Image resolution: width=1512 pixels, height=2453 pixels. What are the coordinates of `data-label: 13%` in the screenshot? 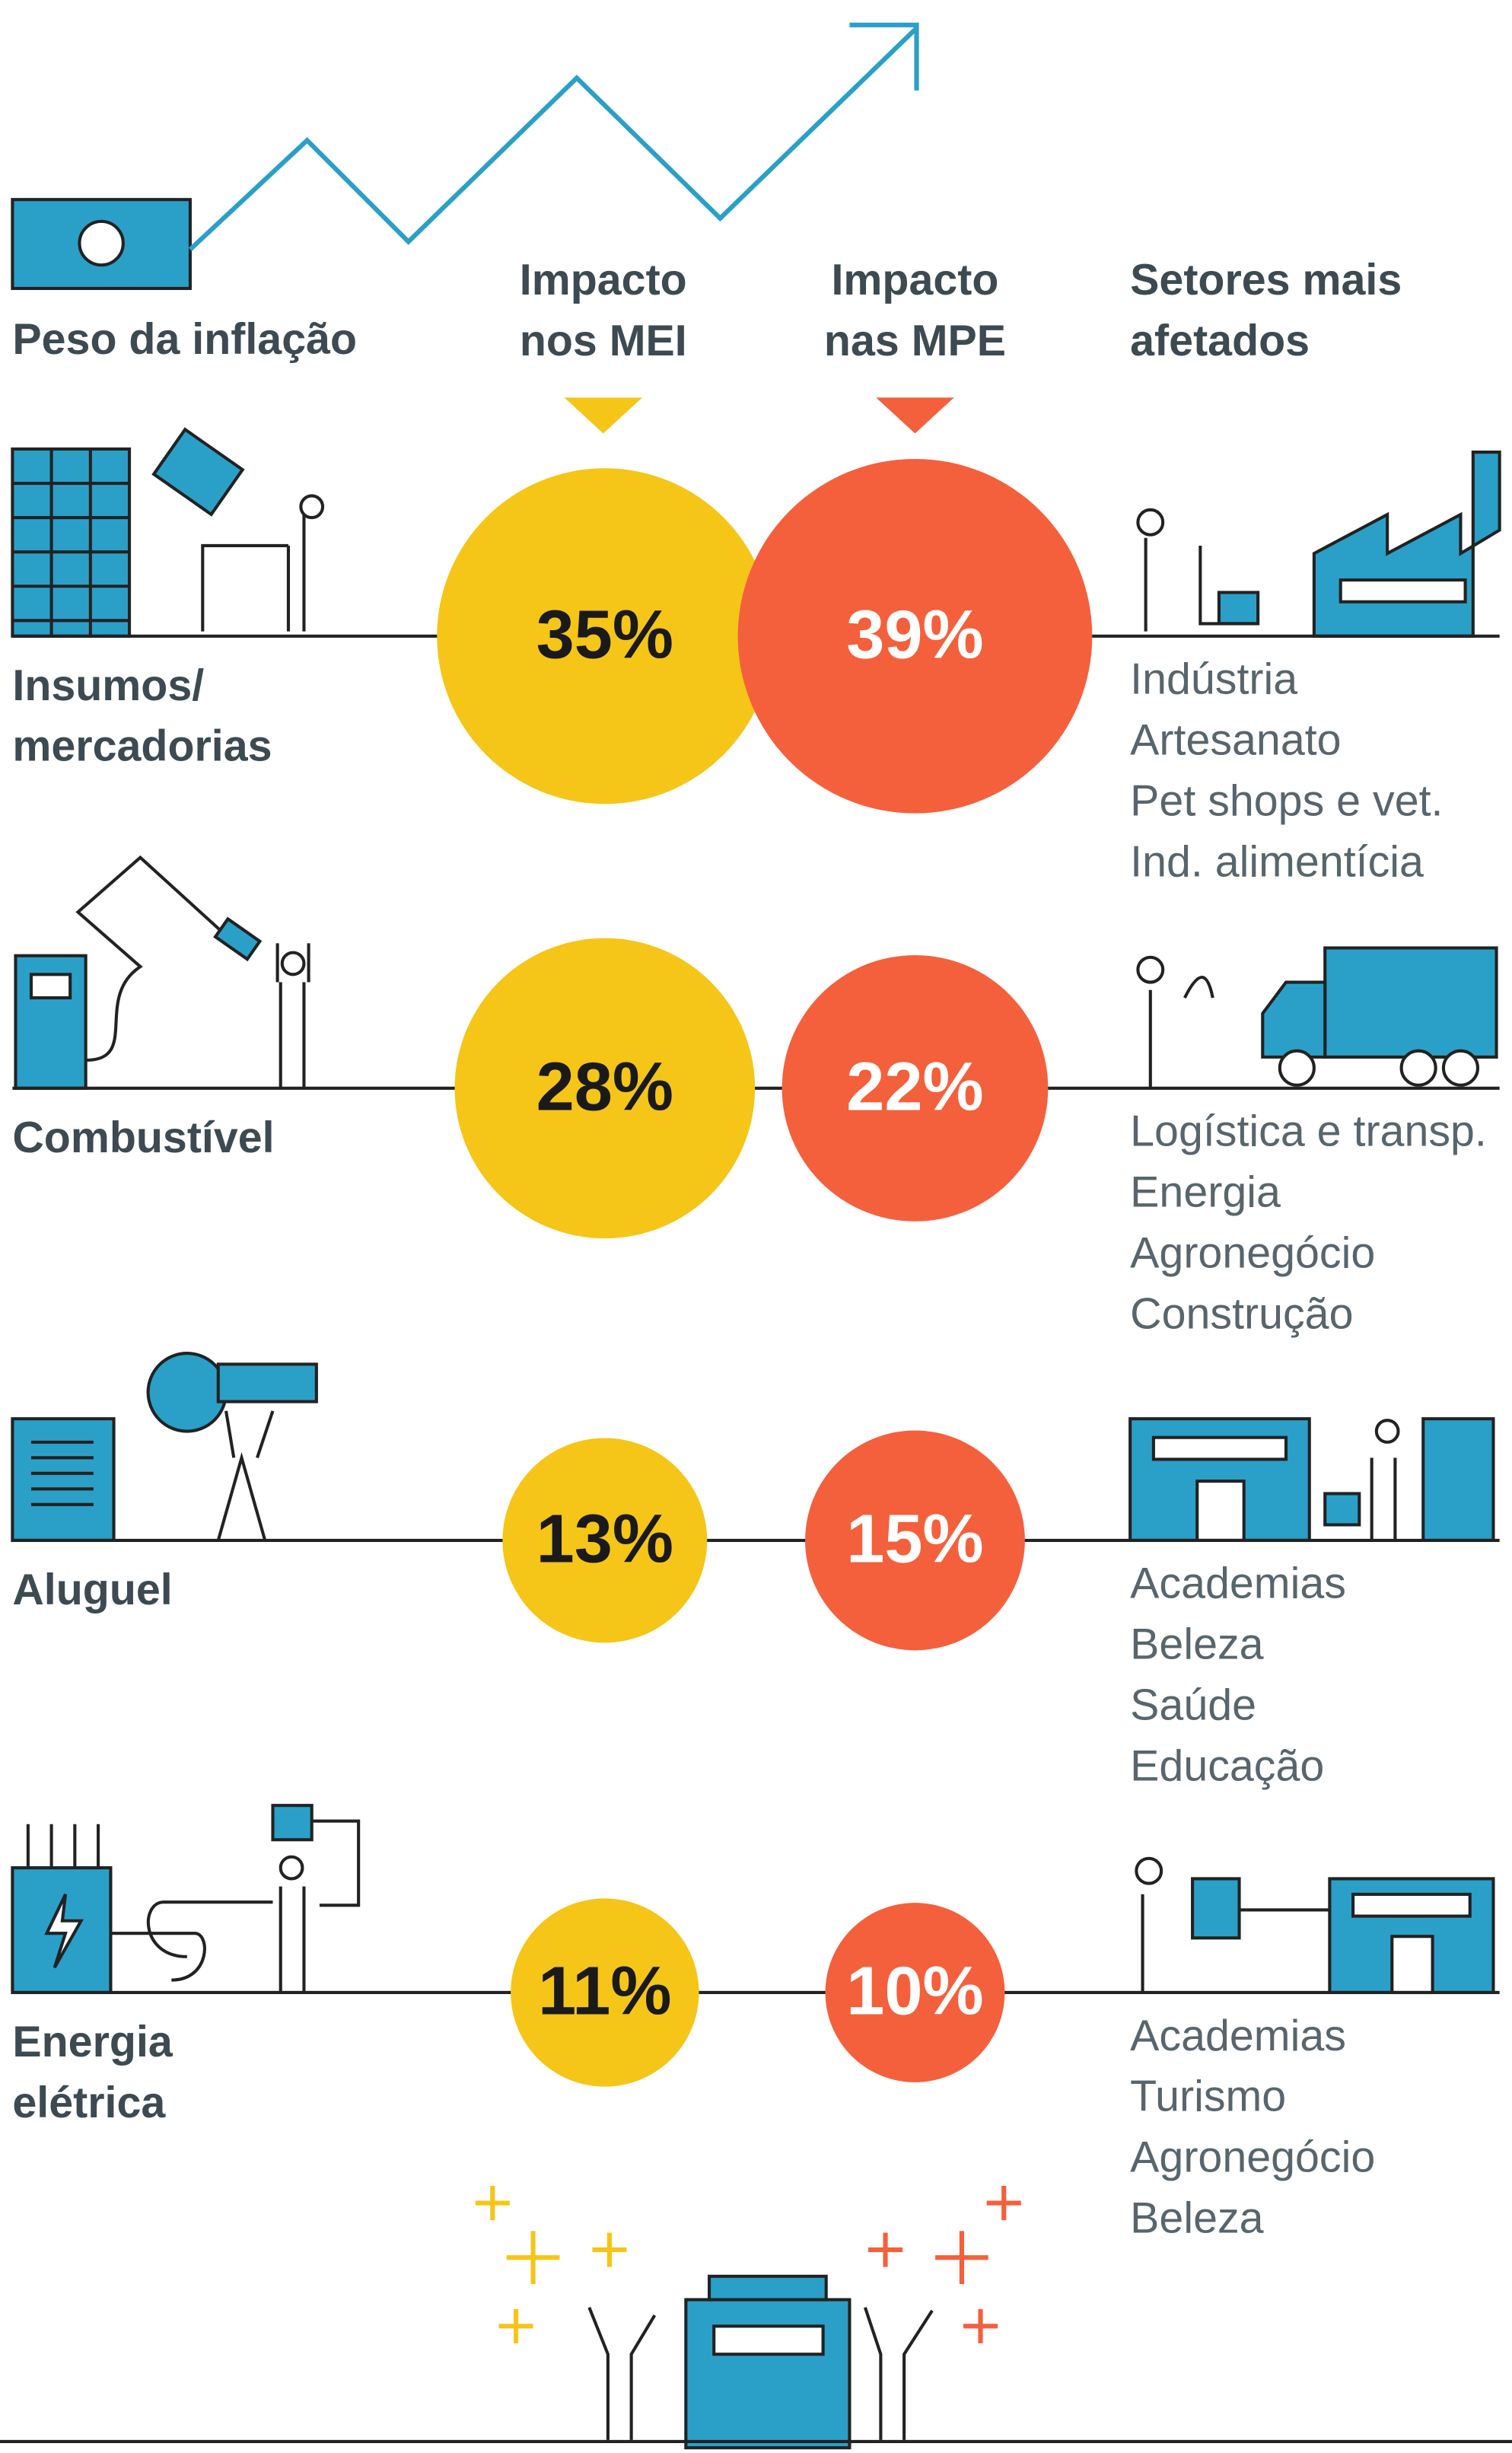 It's located at (605, 1540).